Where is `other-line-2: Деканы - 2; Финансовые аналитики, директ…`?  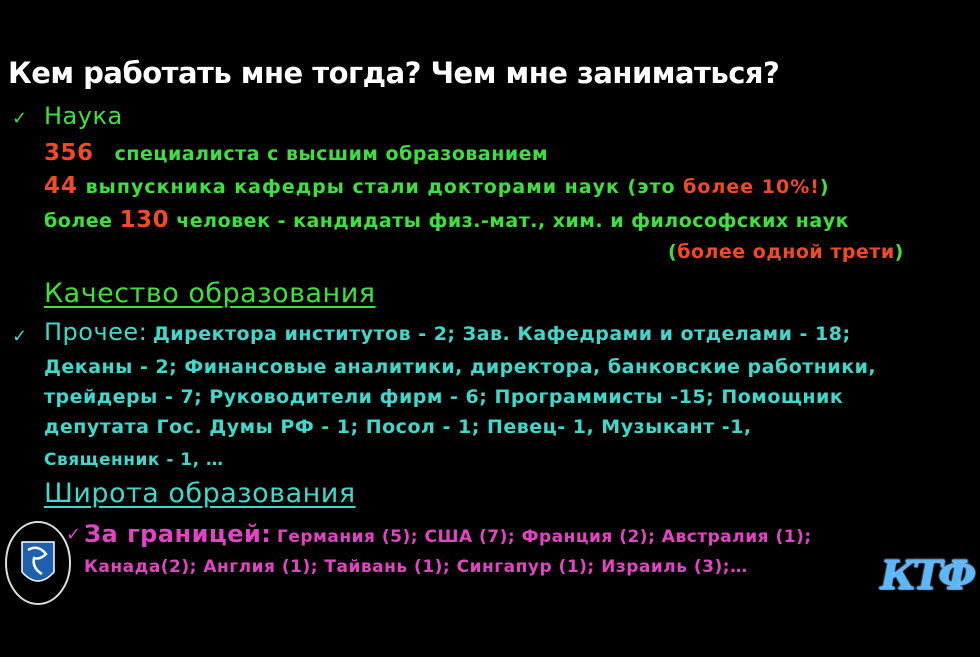 other-line-2: Деканы - 2; Финансовые аналитики, директ… is located at coordinates (460, 367).